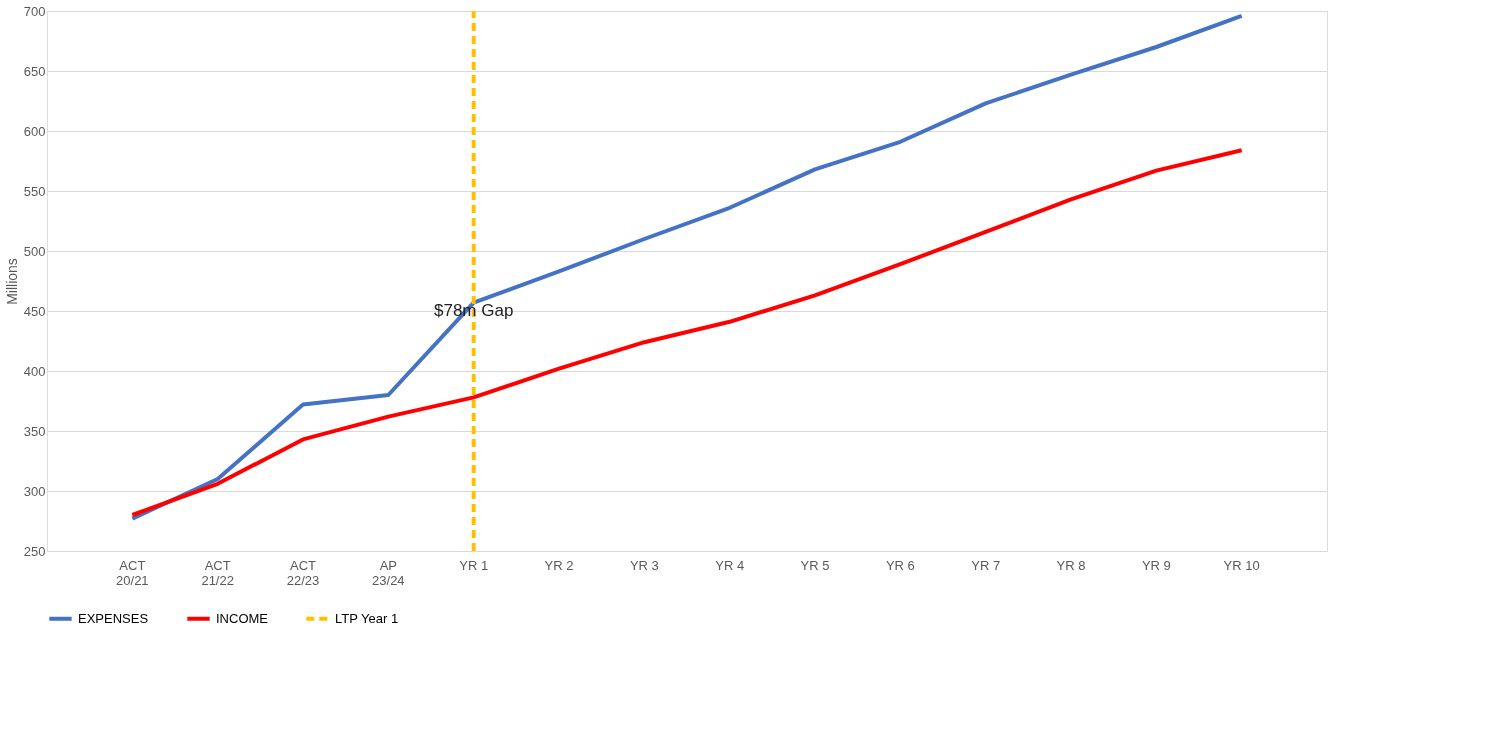 The width and height of the screenshot is (1488, 736). What do you see at coordinates (388, 572) in the screenshot?
I see `x-tick-label: AP 23/24` at bounding box center [388, 572].